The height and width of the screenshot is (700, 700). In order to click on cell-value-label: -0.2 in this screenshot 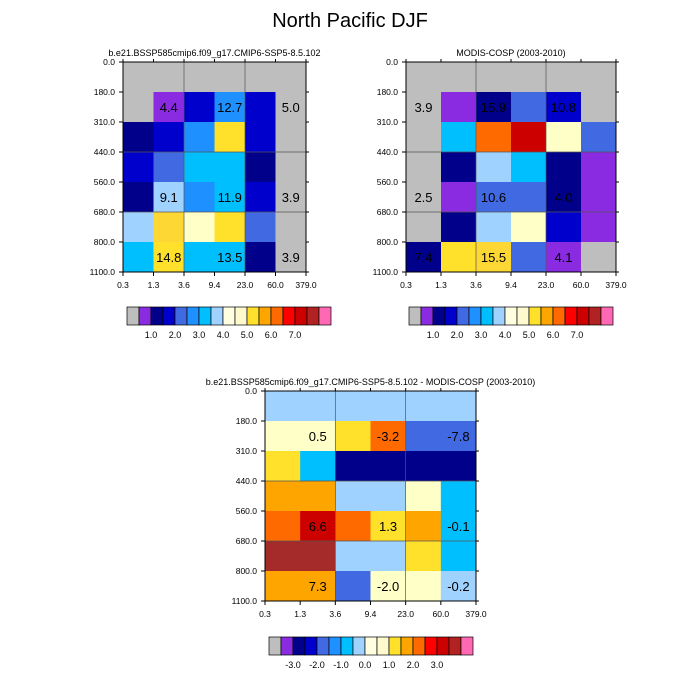, I will do `click(458, 586)`.